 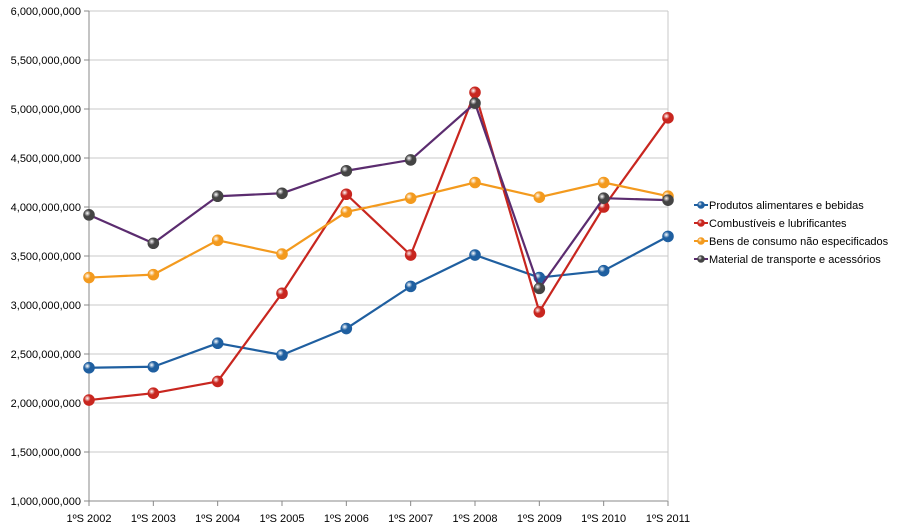 I want to click on legend-item: Combustíveis e lubrificantes, so click(x=770, y=224).